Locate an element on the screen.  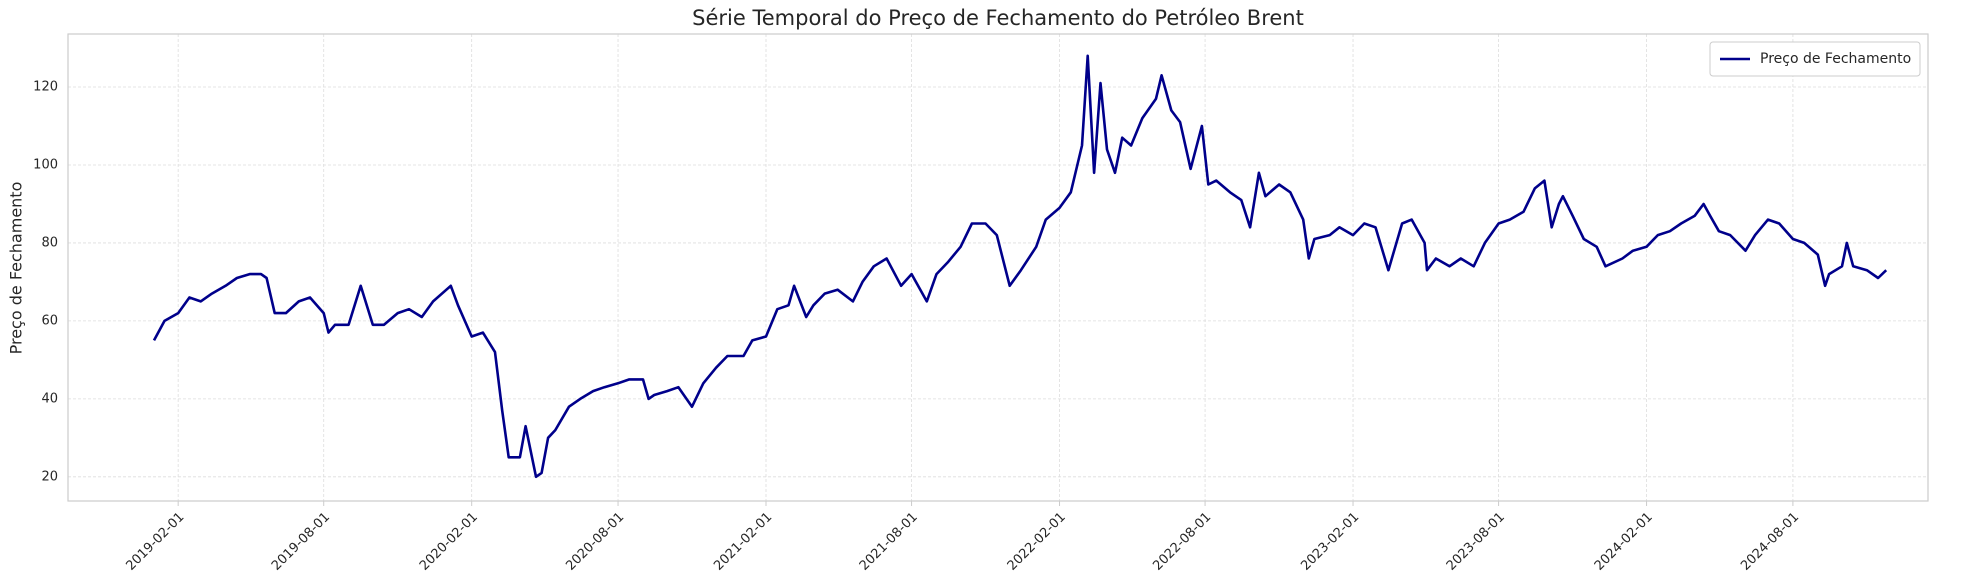
legend: Preço de Fechamento is located at coordinates (1815, 59).